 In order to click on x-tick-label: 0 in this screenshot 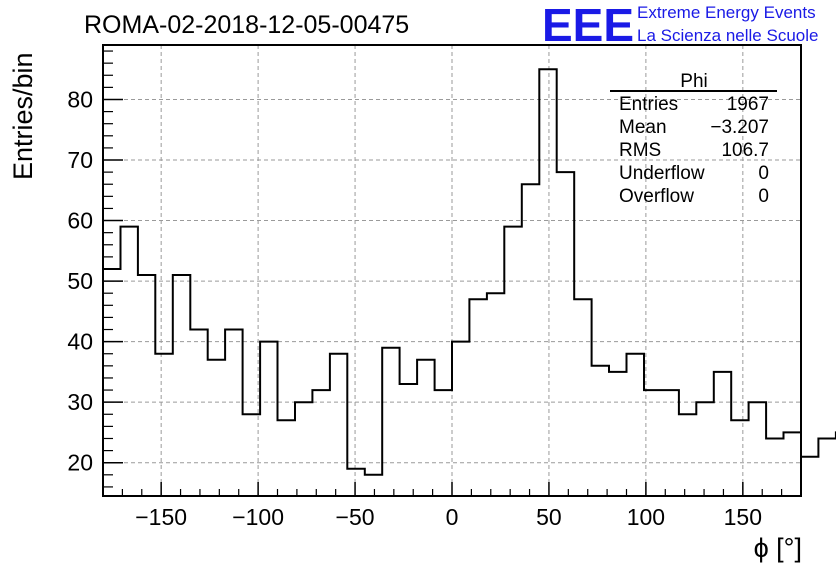, I will do `click(452, 517)`.